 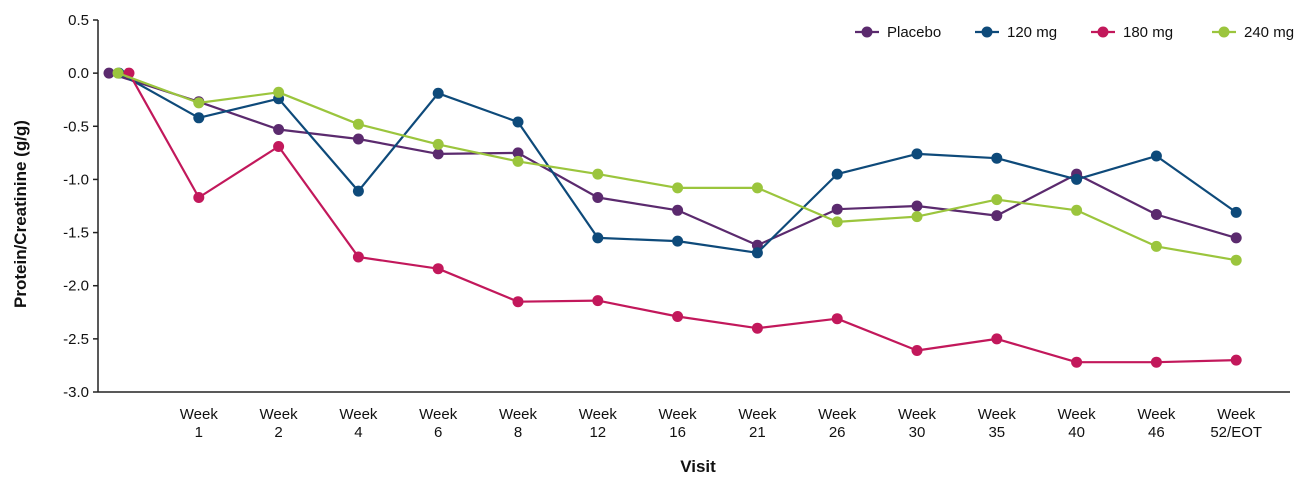 I want to click on legend-item: 120 mg, so click(x=1016, y=32).